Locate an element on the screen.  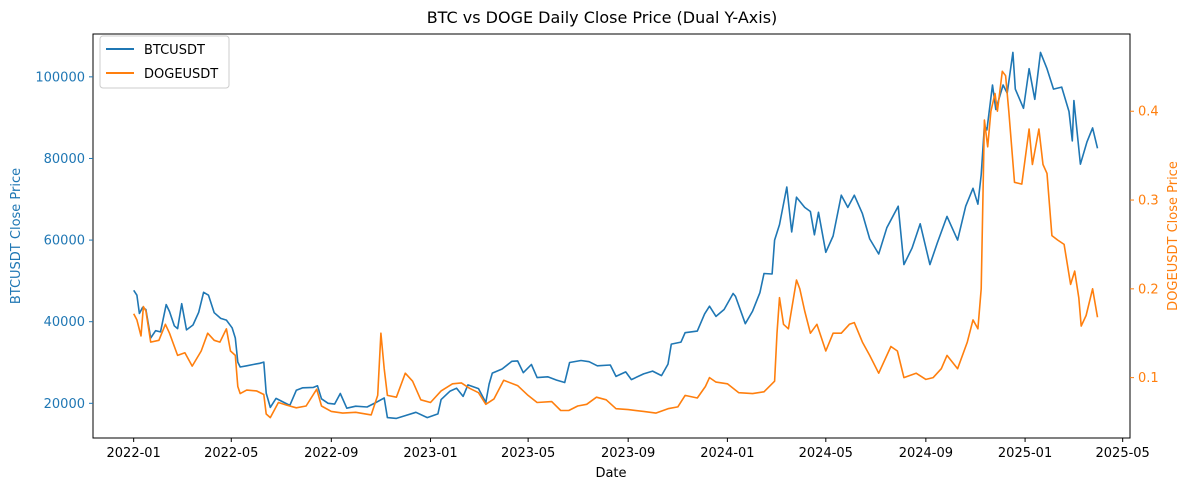
x-tick-label: 2023-09 is located at coordinates (628, 453).